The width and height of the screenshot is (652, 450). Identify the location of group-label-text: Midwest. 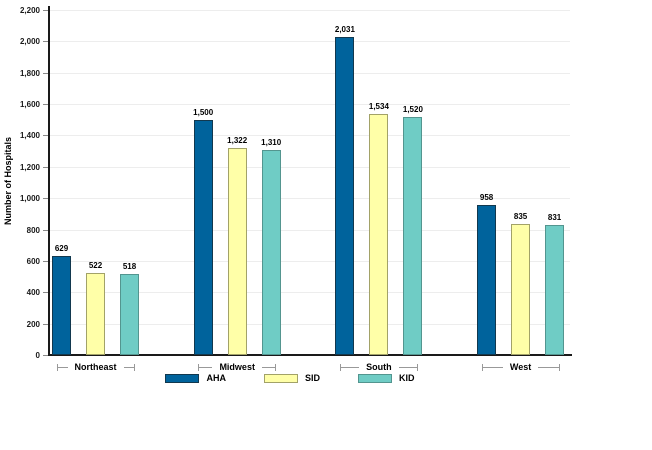
(237, 367).